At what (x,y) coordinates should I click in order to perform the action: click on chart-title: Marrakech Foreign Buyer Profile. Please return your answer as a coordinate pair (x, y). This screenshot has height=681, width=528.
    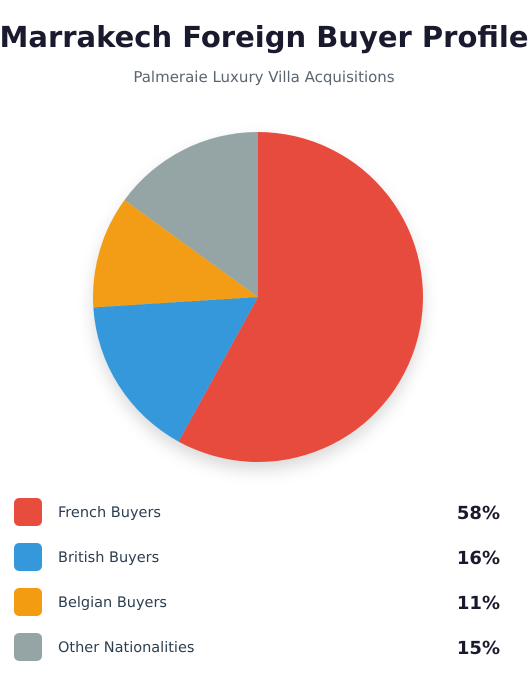
    Looking at the image, I should click on (264, 37).